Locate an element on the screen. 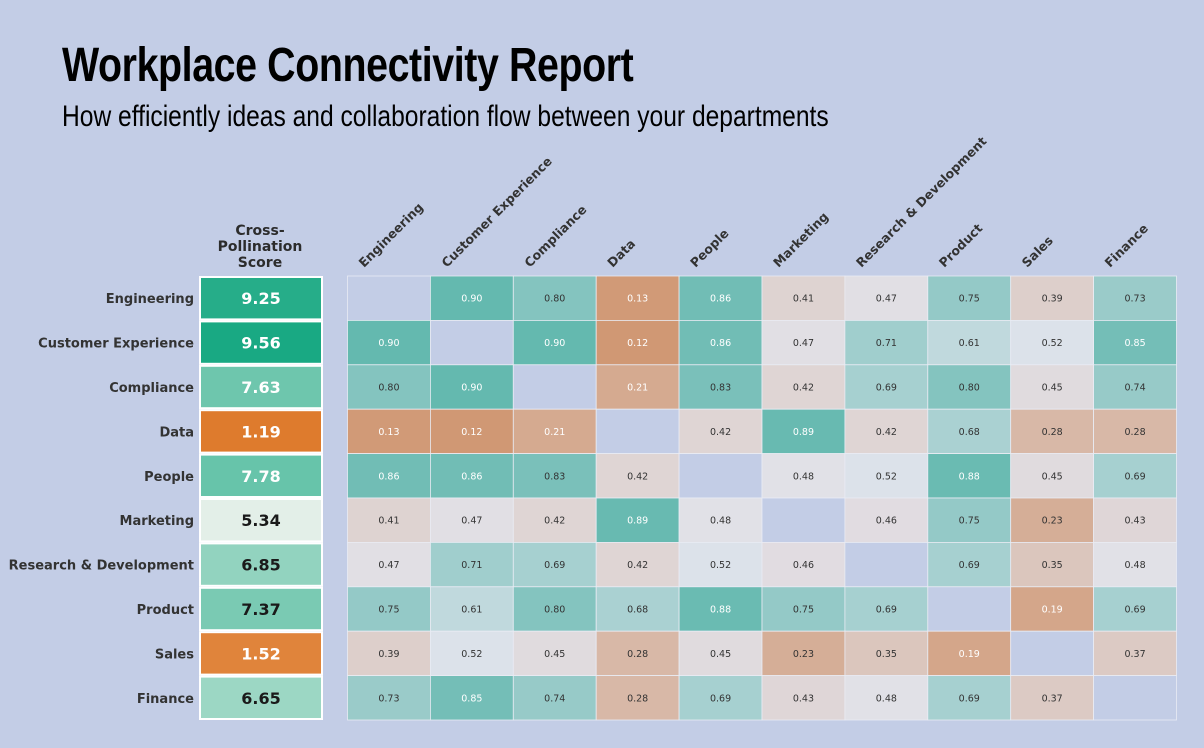  matrix-value: 0.35 is located at coordinates (886, 654).